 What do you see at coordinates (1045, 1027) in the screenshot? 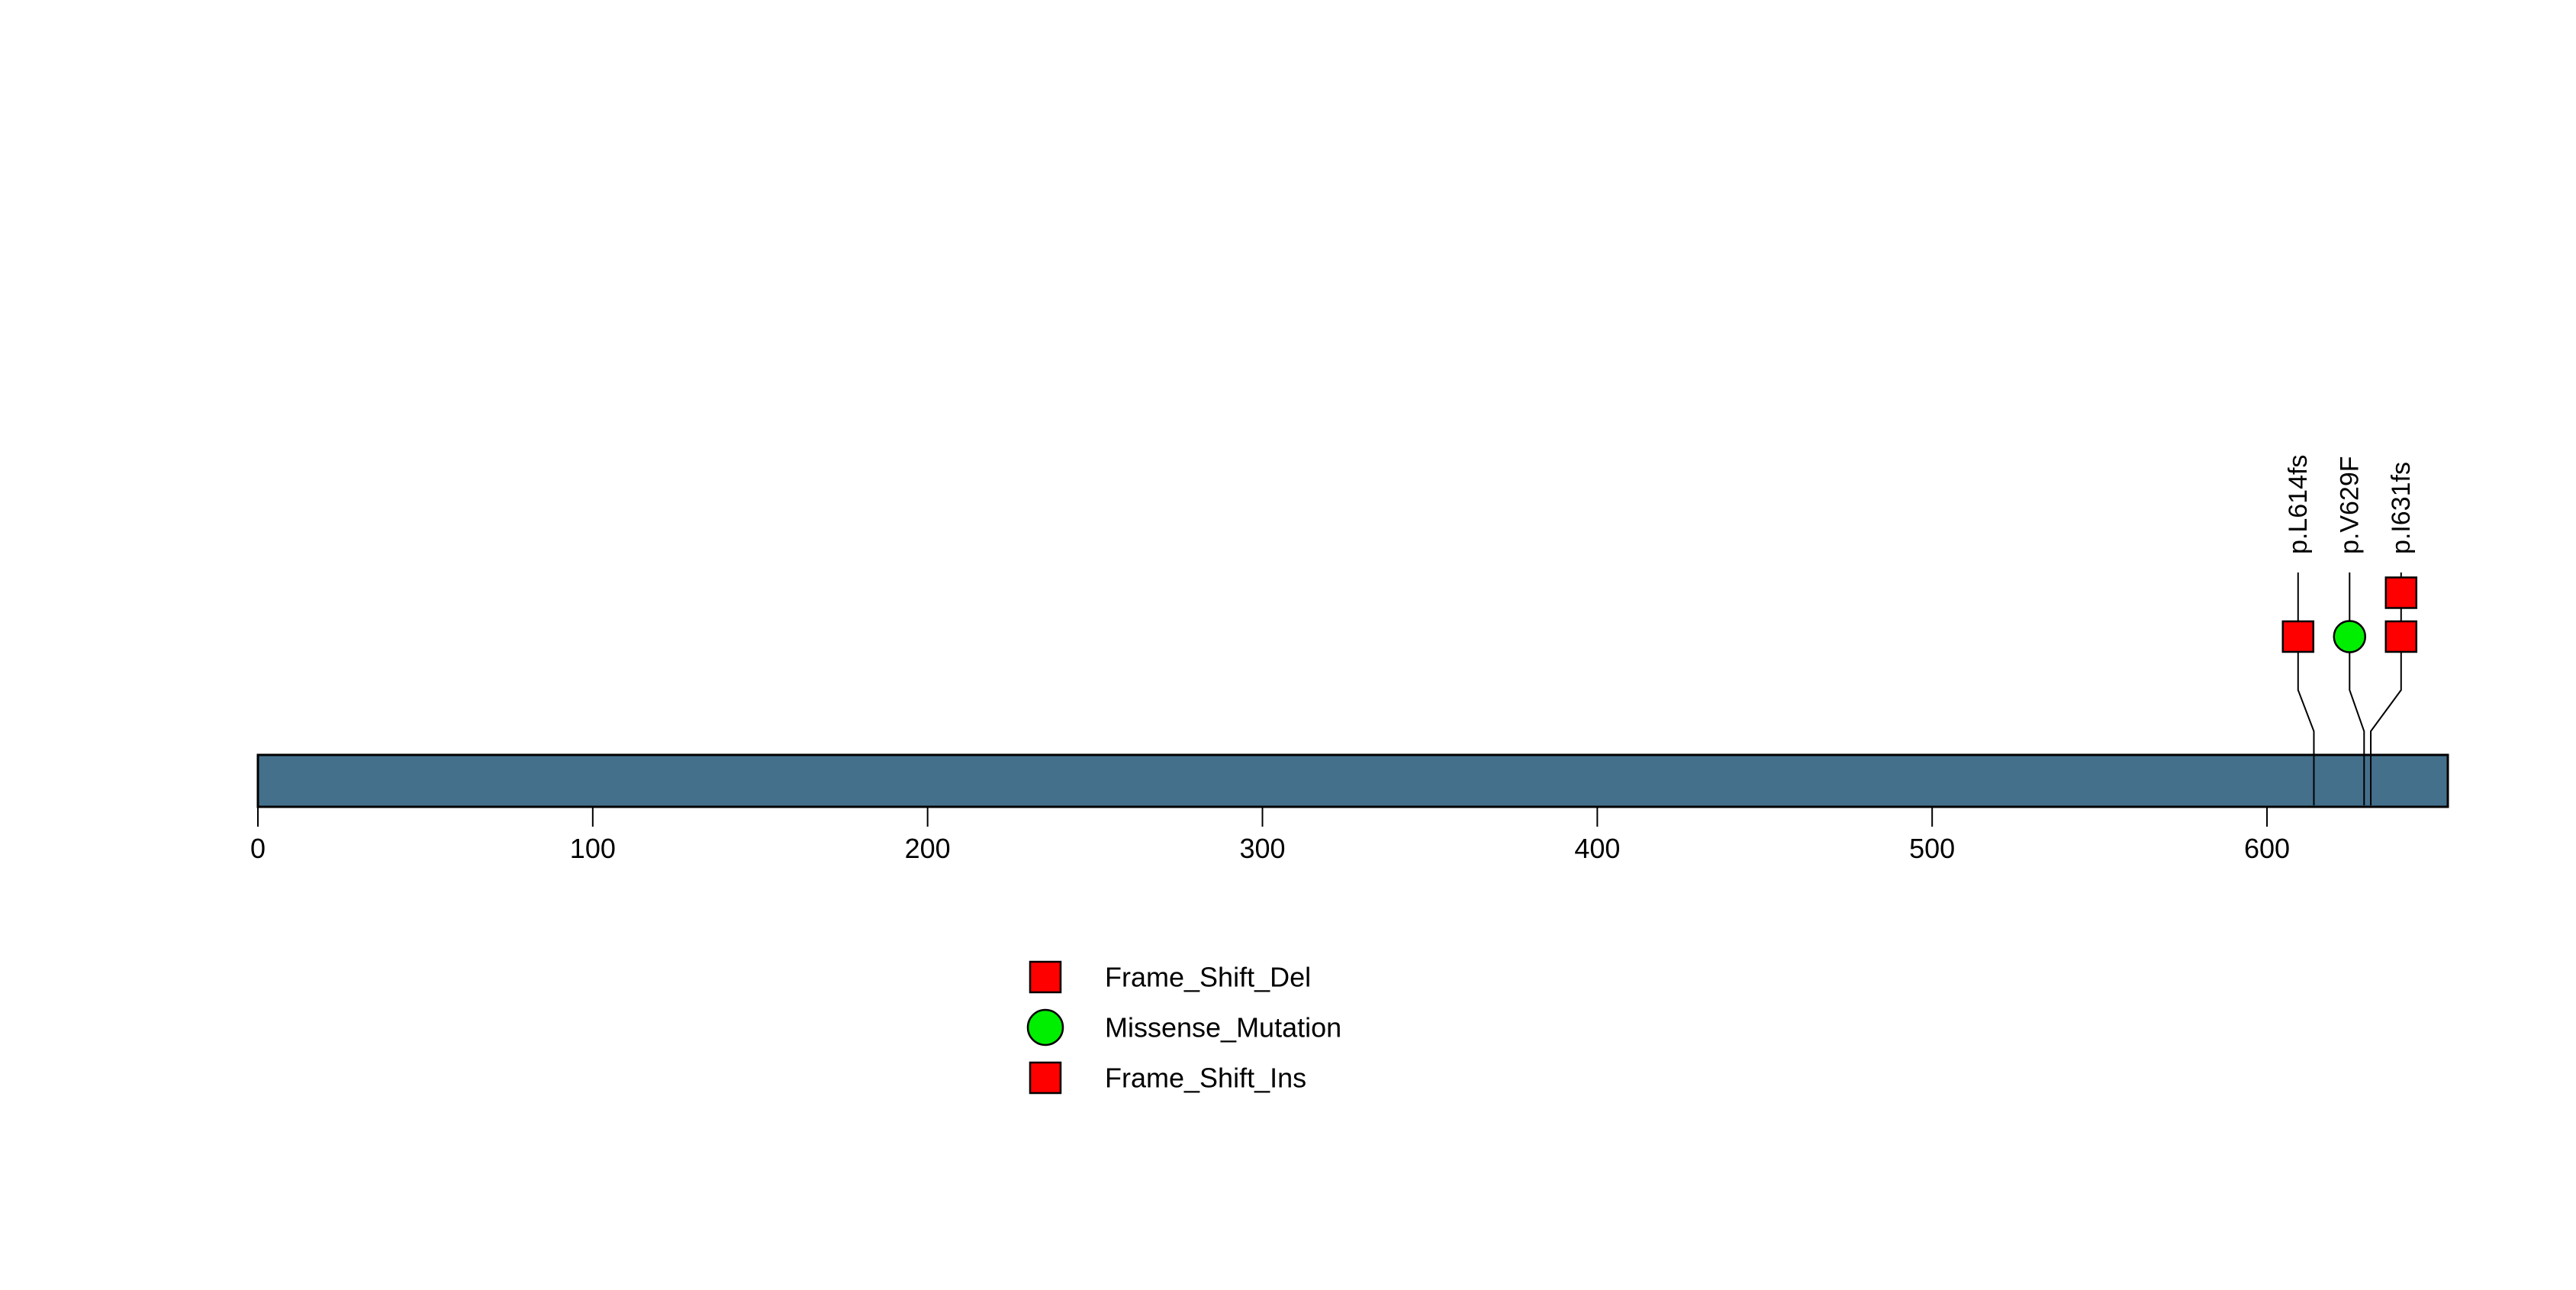
I see `legend-swatch-circle` at bounding box center [1045, 1027].